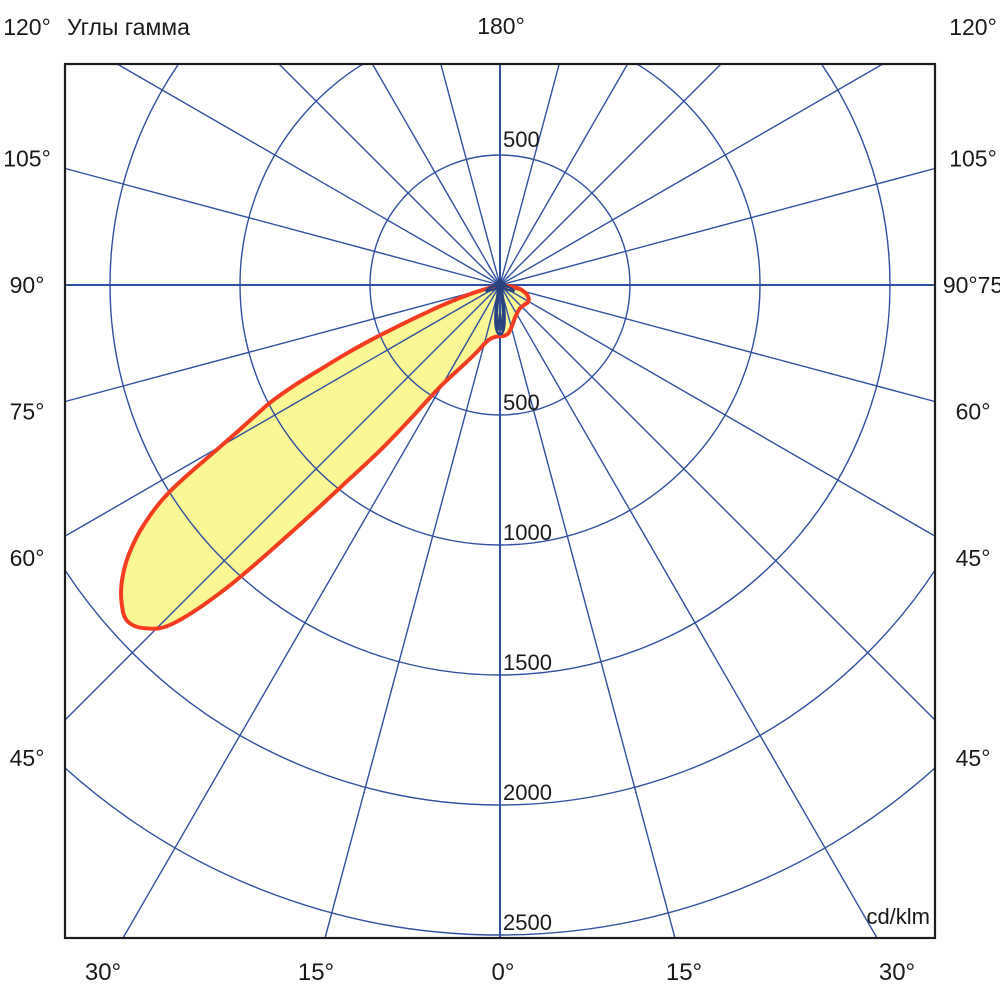 This screenshot has width=1000, height=1000. What do you see at coordinates (316, 972) in the screenshot?
I see `gamma-label-bottom-1: 15°` at bounding box center [316, 972].